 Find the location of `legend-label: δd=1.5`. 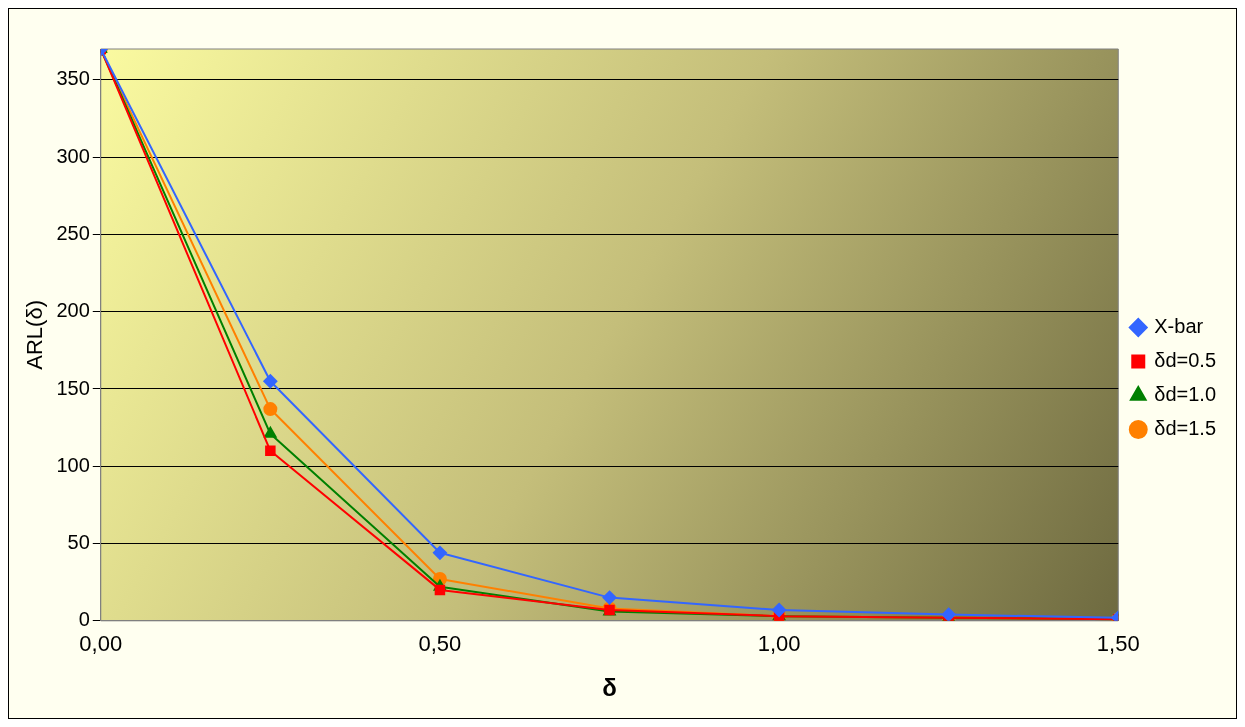

legend-label: δd=1.5 is located at coordinates (1185, 428).